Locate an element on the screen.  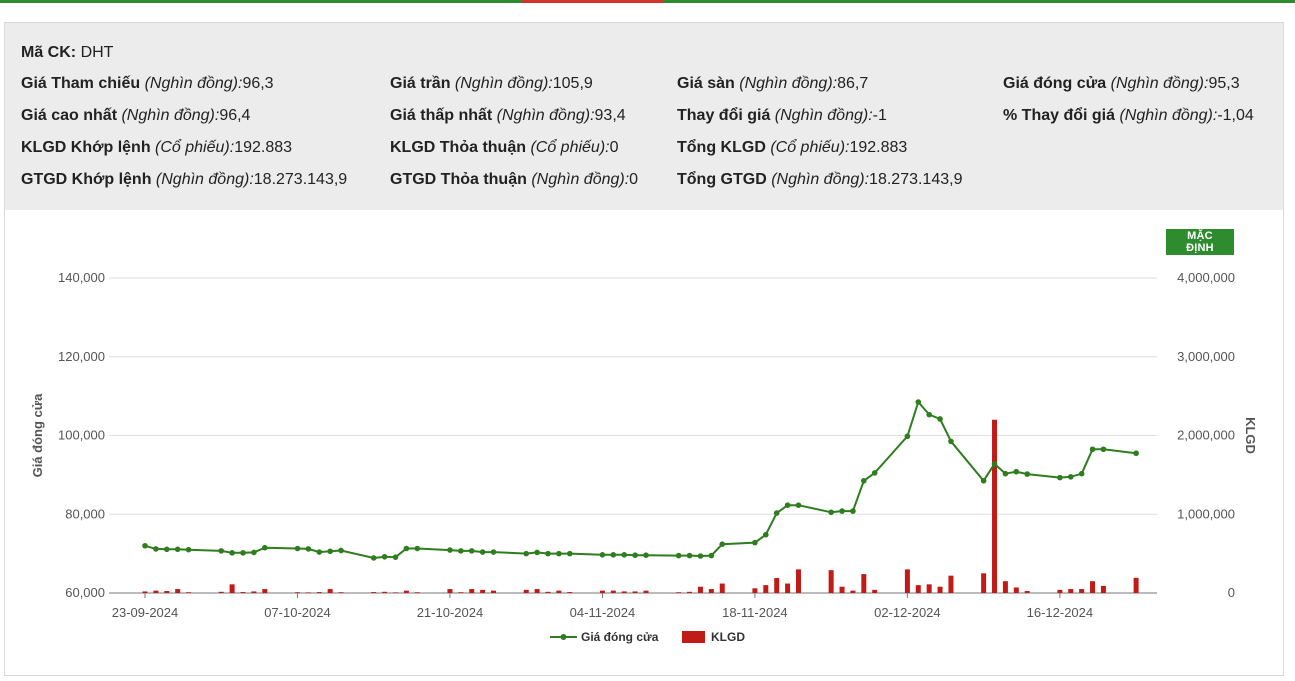
info-field: Giá đóng cửa (Nghìn đồng):95,3 is located at coordinates (1121, 84).